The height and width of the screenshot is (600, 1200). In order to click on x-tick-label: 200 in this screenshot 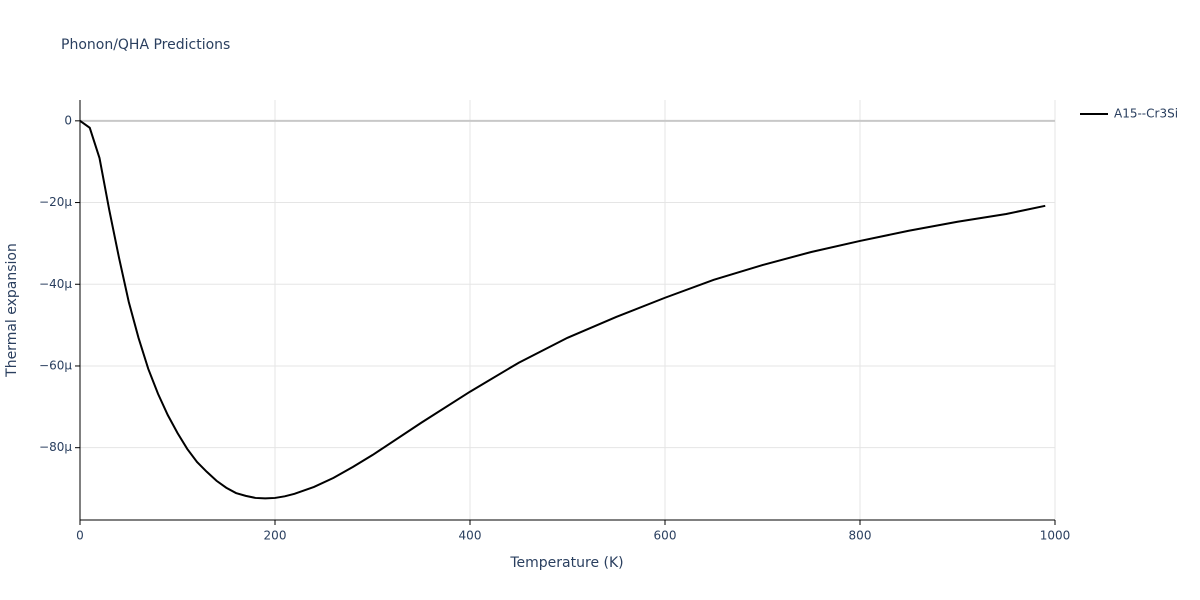, I will do `click(275, 536)`.